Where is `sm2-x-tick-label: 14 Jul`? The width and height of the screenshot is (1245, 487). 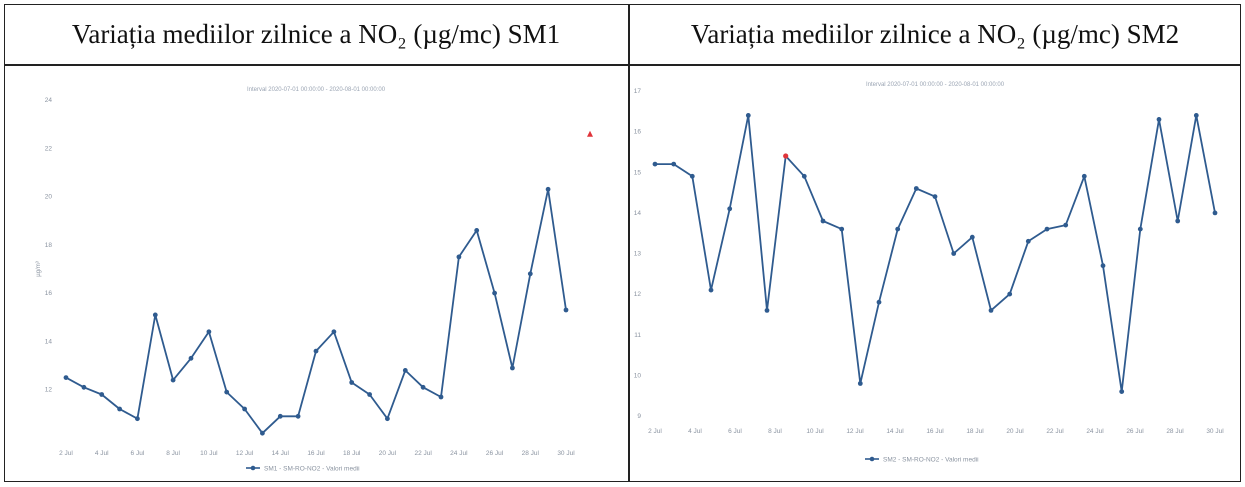 sm2-x-tick-label: 14 Jul is located at coordinates (895, 431).